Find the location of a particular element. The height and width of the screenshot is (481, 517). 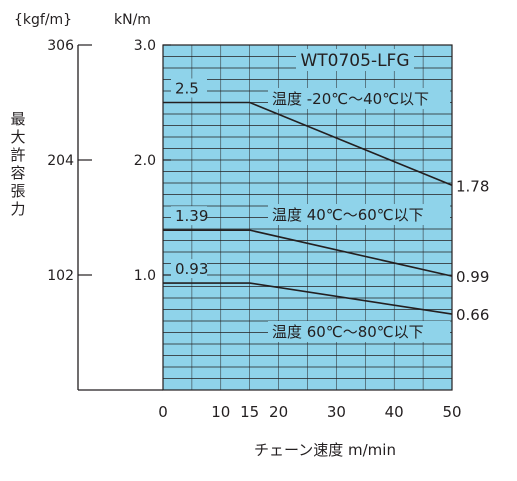

series-name-label: 温度 60℃～80℃以下 is located at coordinates (348, 332).